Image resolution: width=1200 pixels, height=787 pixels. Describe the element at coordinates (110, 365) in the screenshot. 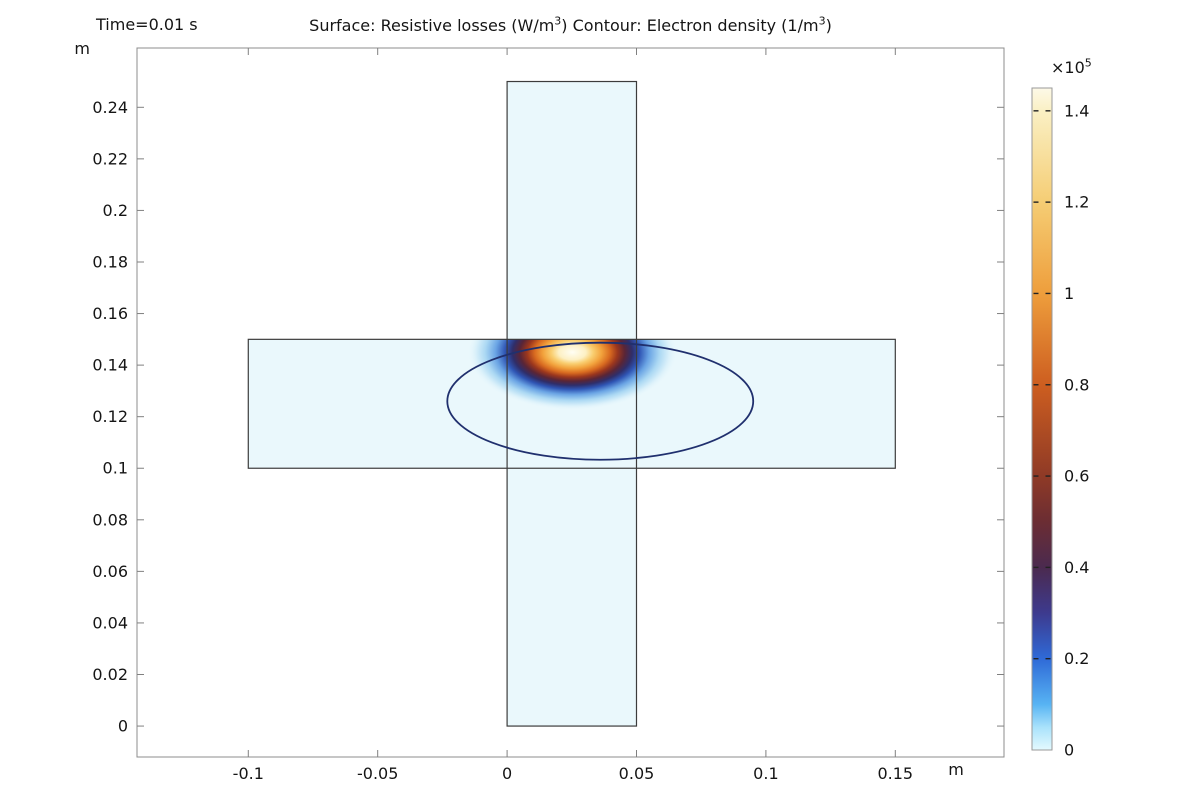

I see `y-tick-label: 0.14` at that location.